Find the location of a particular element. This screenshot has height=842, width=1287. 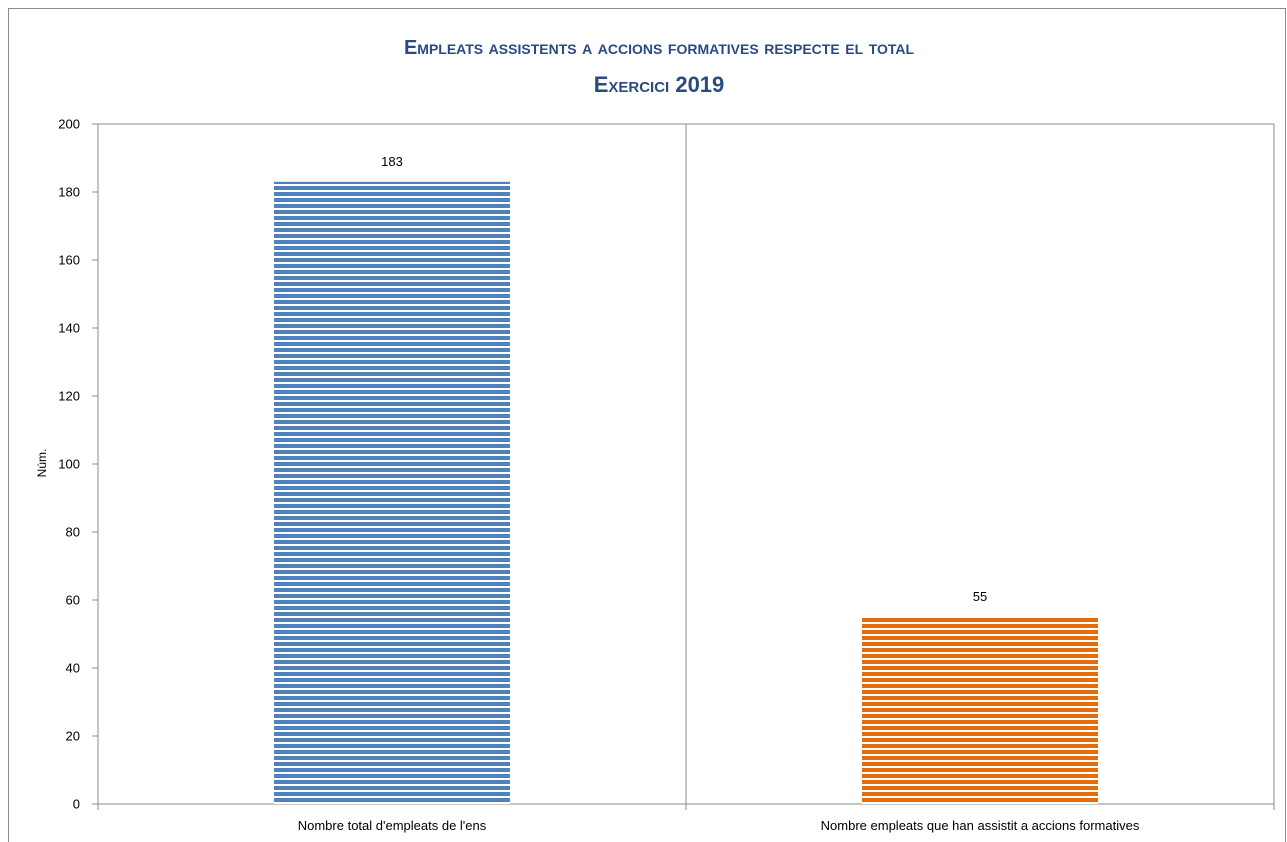

y-tick-label: 200 is located at coordinates (69, 124).